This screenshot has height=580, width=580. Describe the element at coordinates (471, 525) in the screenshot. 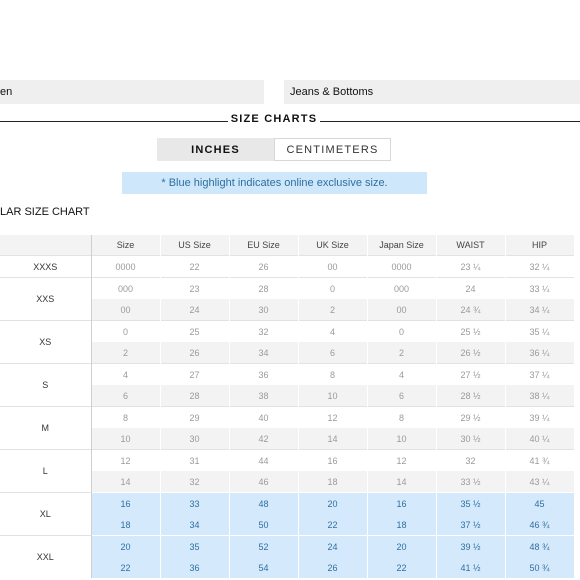

I see `table-cell: 37 ½` at that location.